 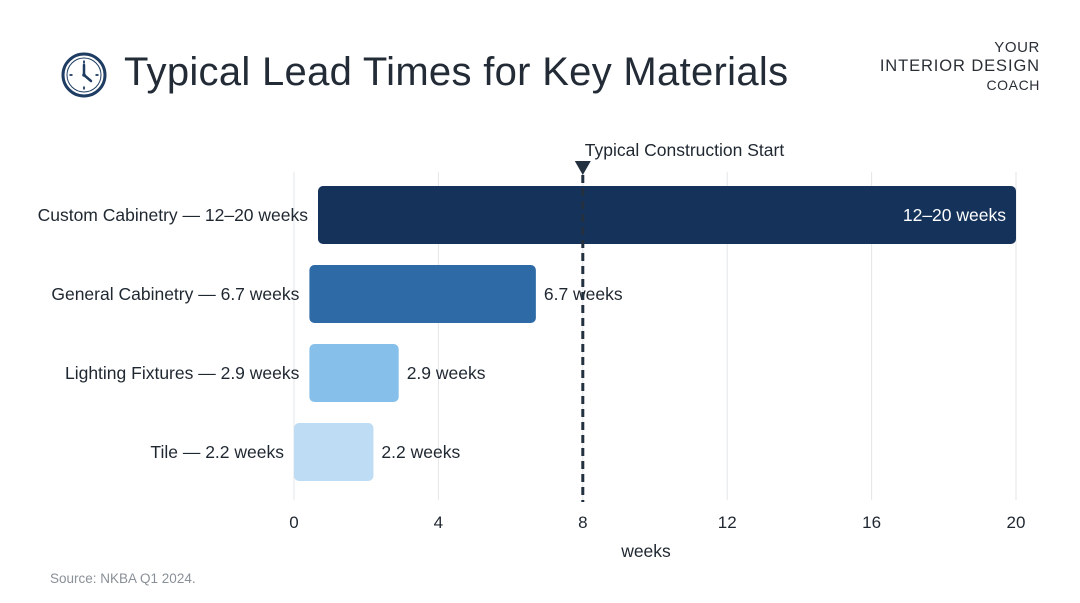 I want to click on brand-logo: YOUR INTERIOR DESIGN COACH, so click(x=960, y=66).